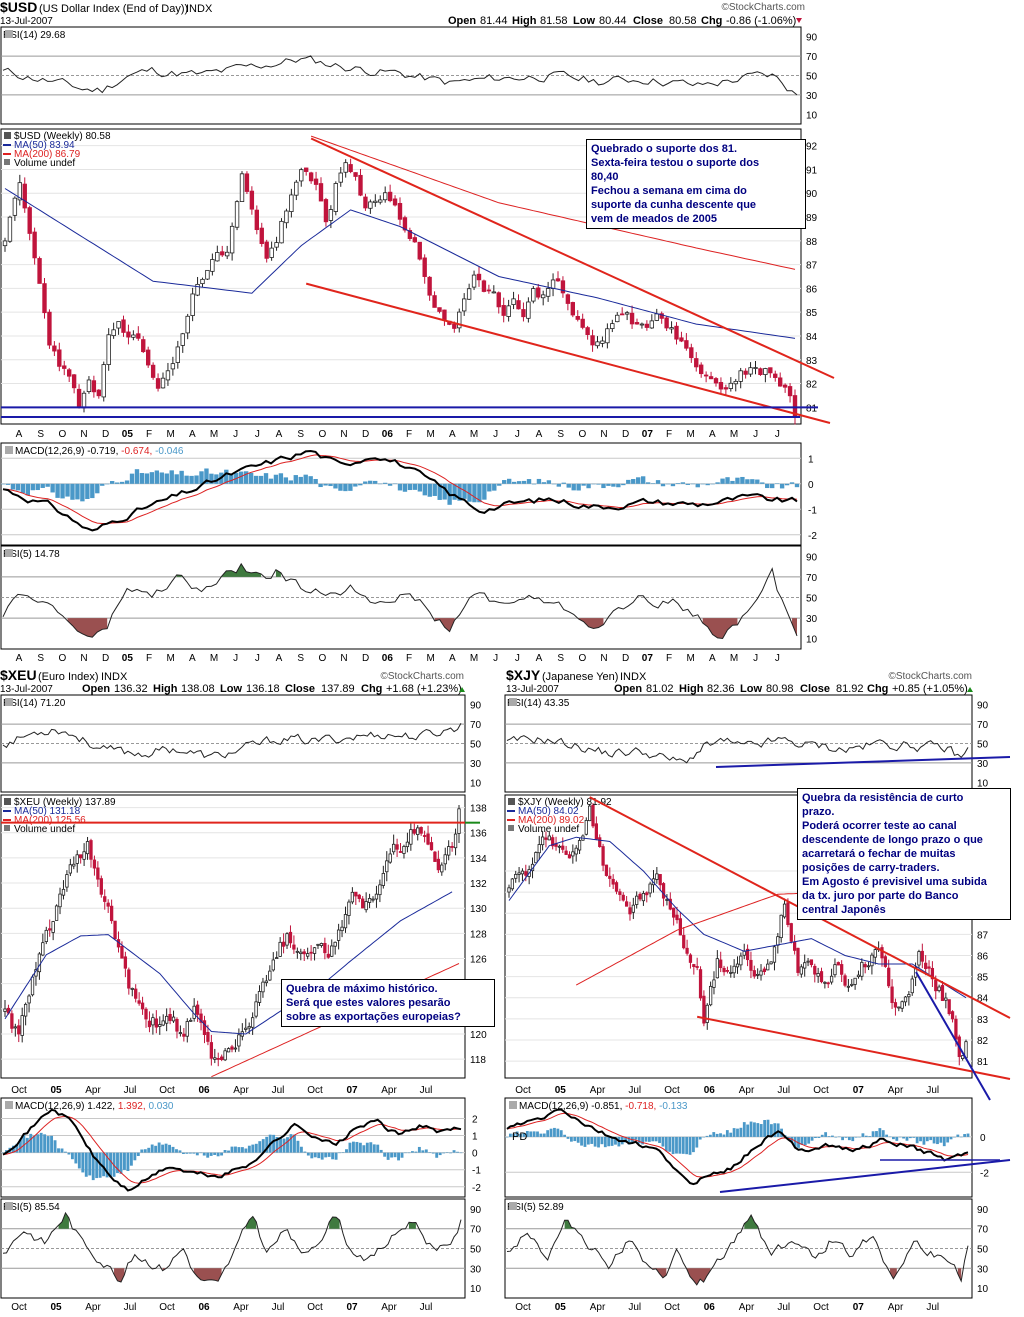  Describe the element at coordinates (105, 658) in the screenshot. I see `usd-xaxis-bottom-label: D` at that location.